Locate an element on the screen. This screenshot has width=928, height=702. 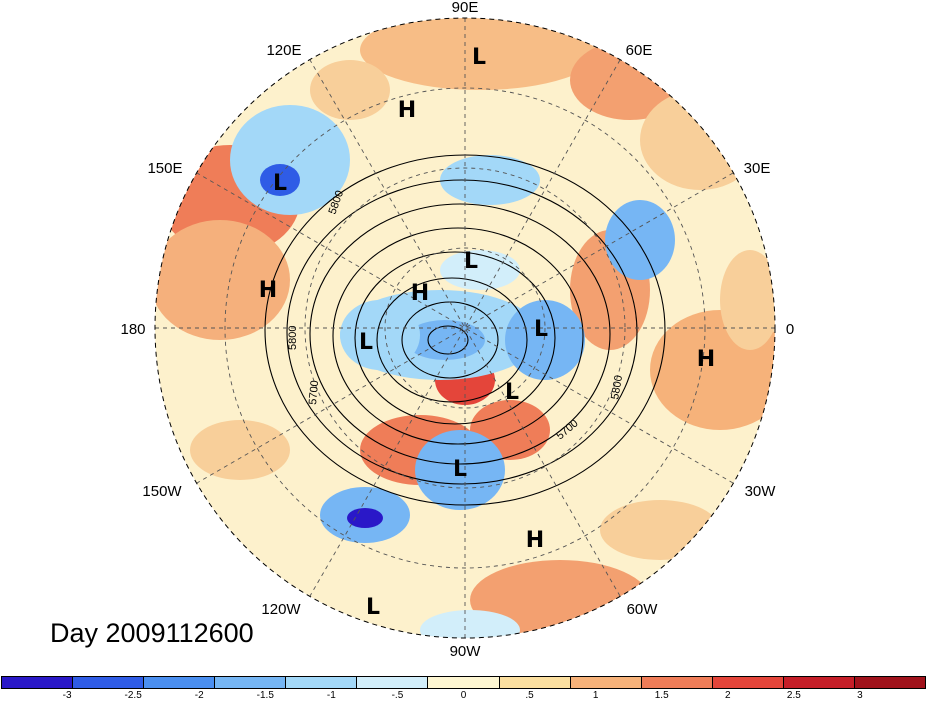
lon-label-90w: 90W is located at coordinates (466, 651).